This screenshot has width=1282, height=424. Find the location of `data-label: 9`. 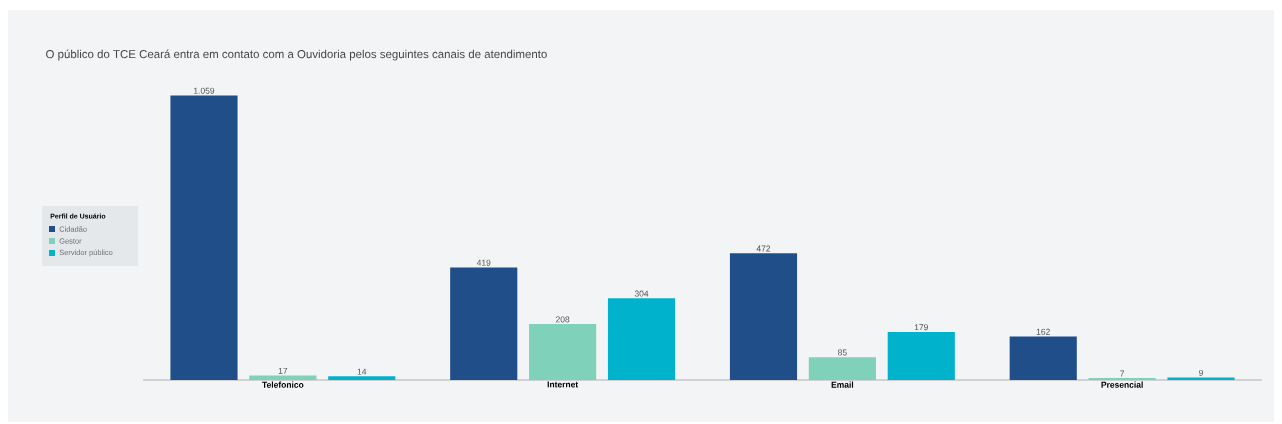

data-label: 9 is located at coordinates (1201, 372).